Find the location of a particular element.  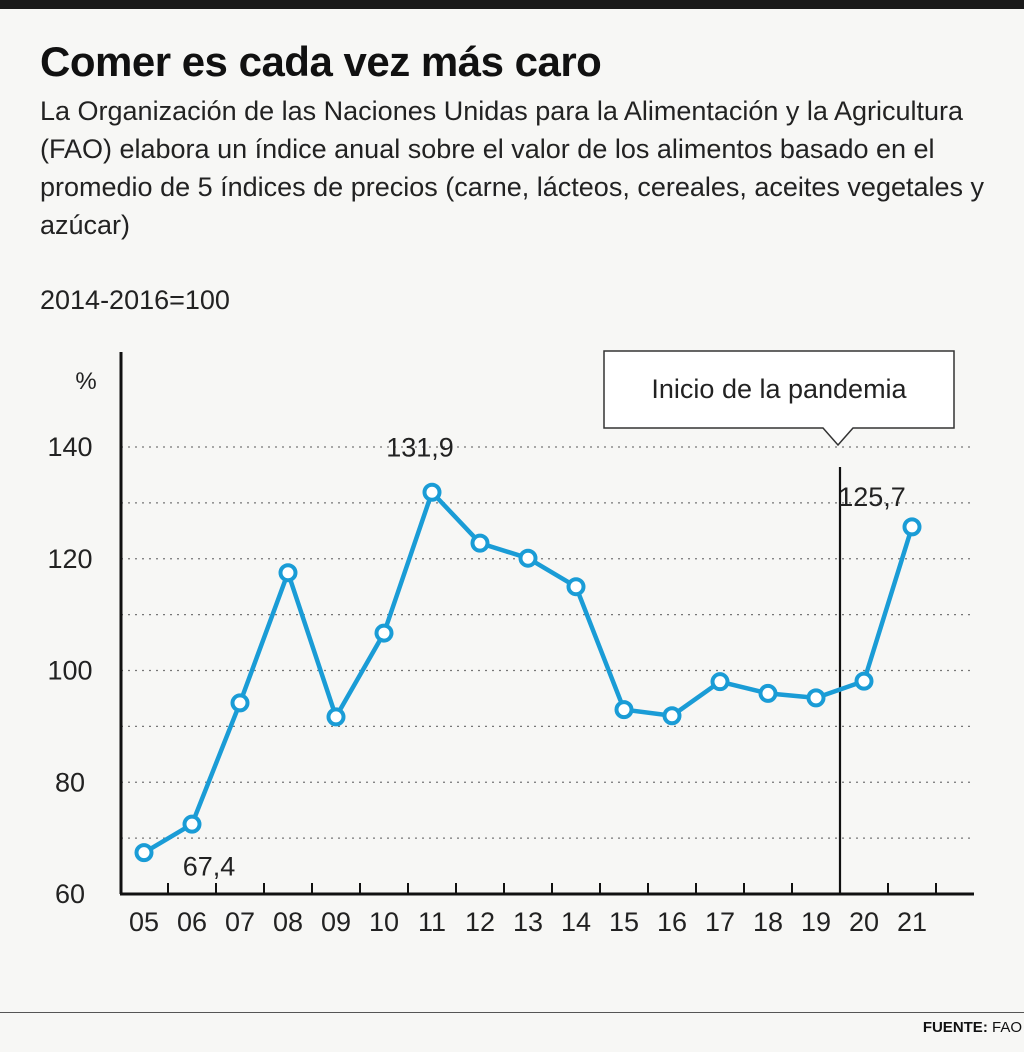

x-tick-label: 11 is located at coordinates (432, 922).